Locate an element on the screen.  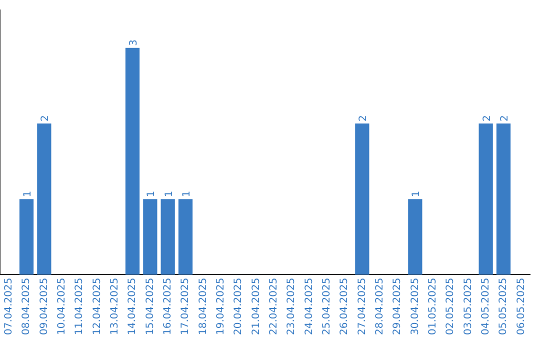
x-tick-label: 15.04.2025 is located at coordinates (150, 307).